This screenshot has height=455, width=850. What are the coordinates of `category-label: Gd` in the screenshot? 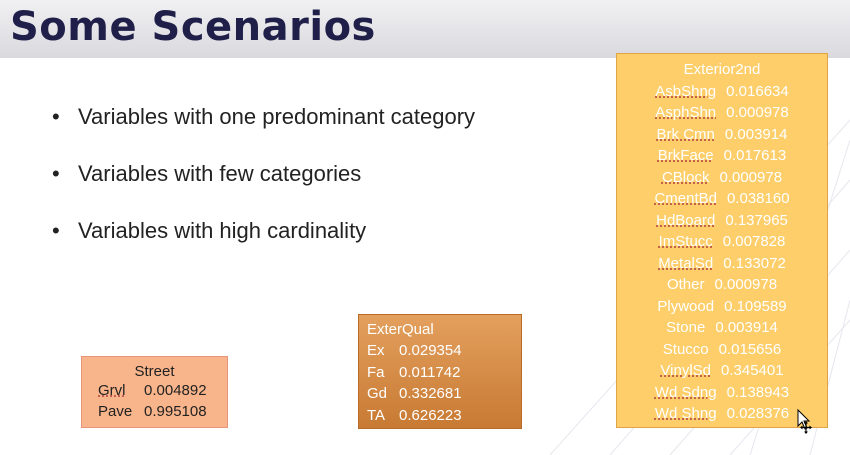 It's located at (377, 393).